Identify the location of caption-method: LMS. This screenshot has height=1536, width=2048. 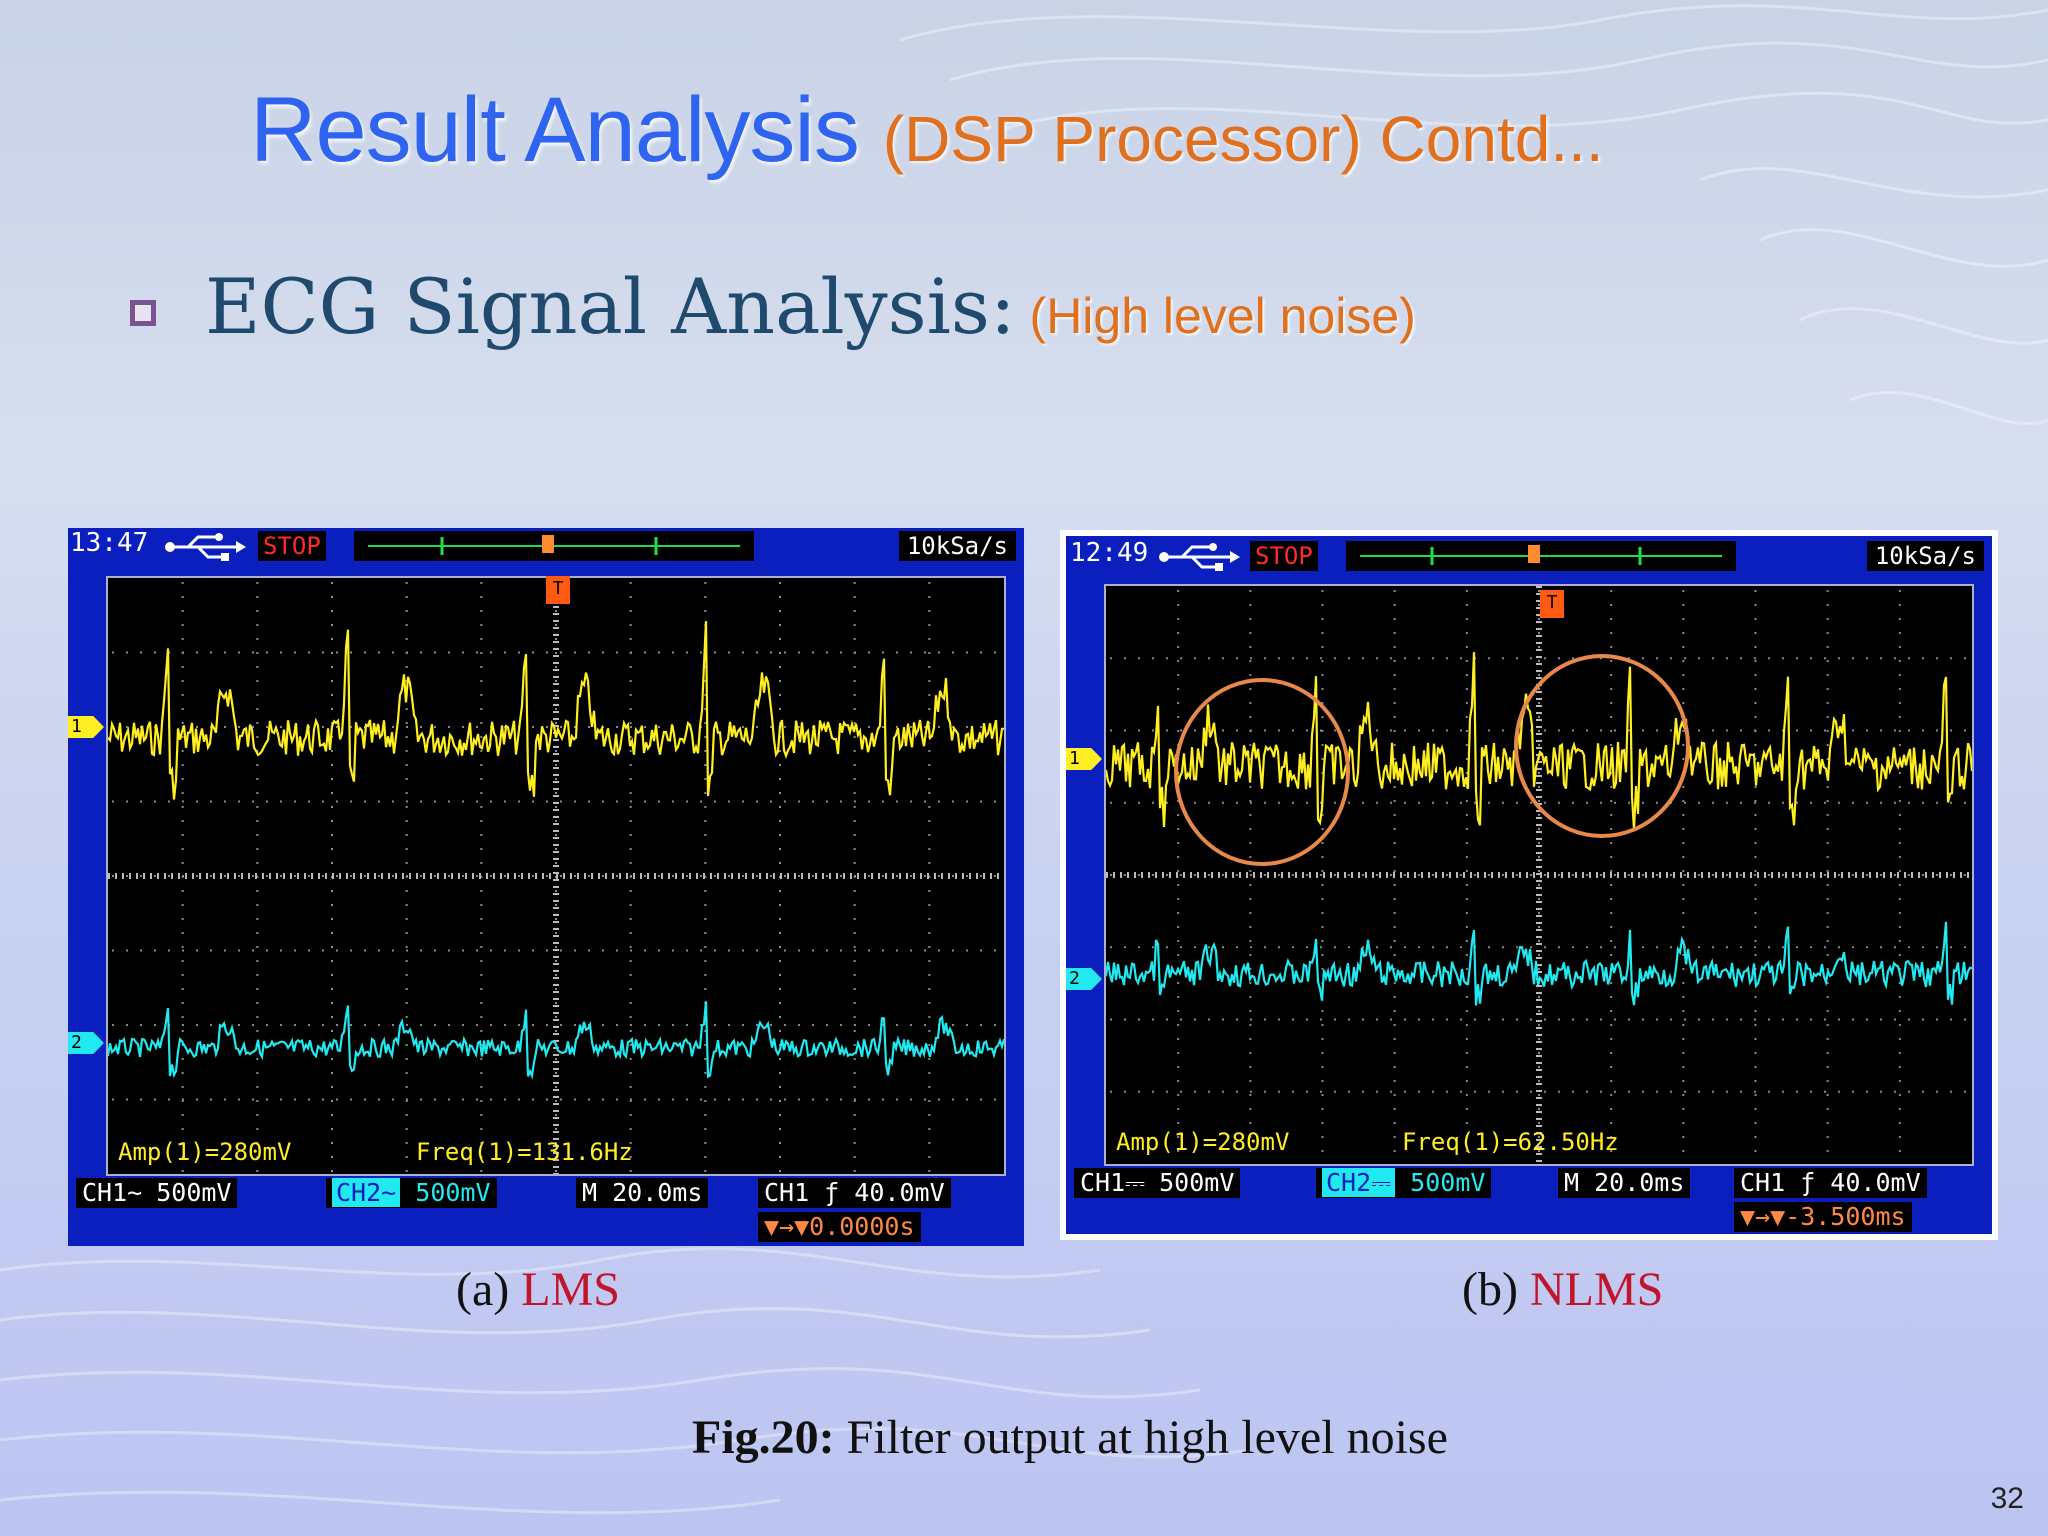
(570, 1289).